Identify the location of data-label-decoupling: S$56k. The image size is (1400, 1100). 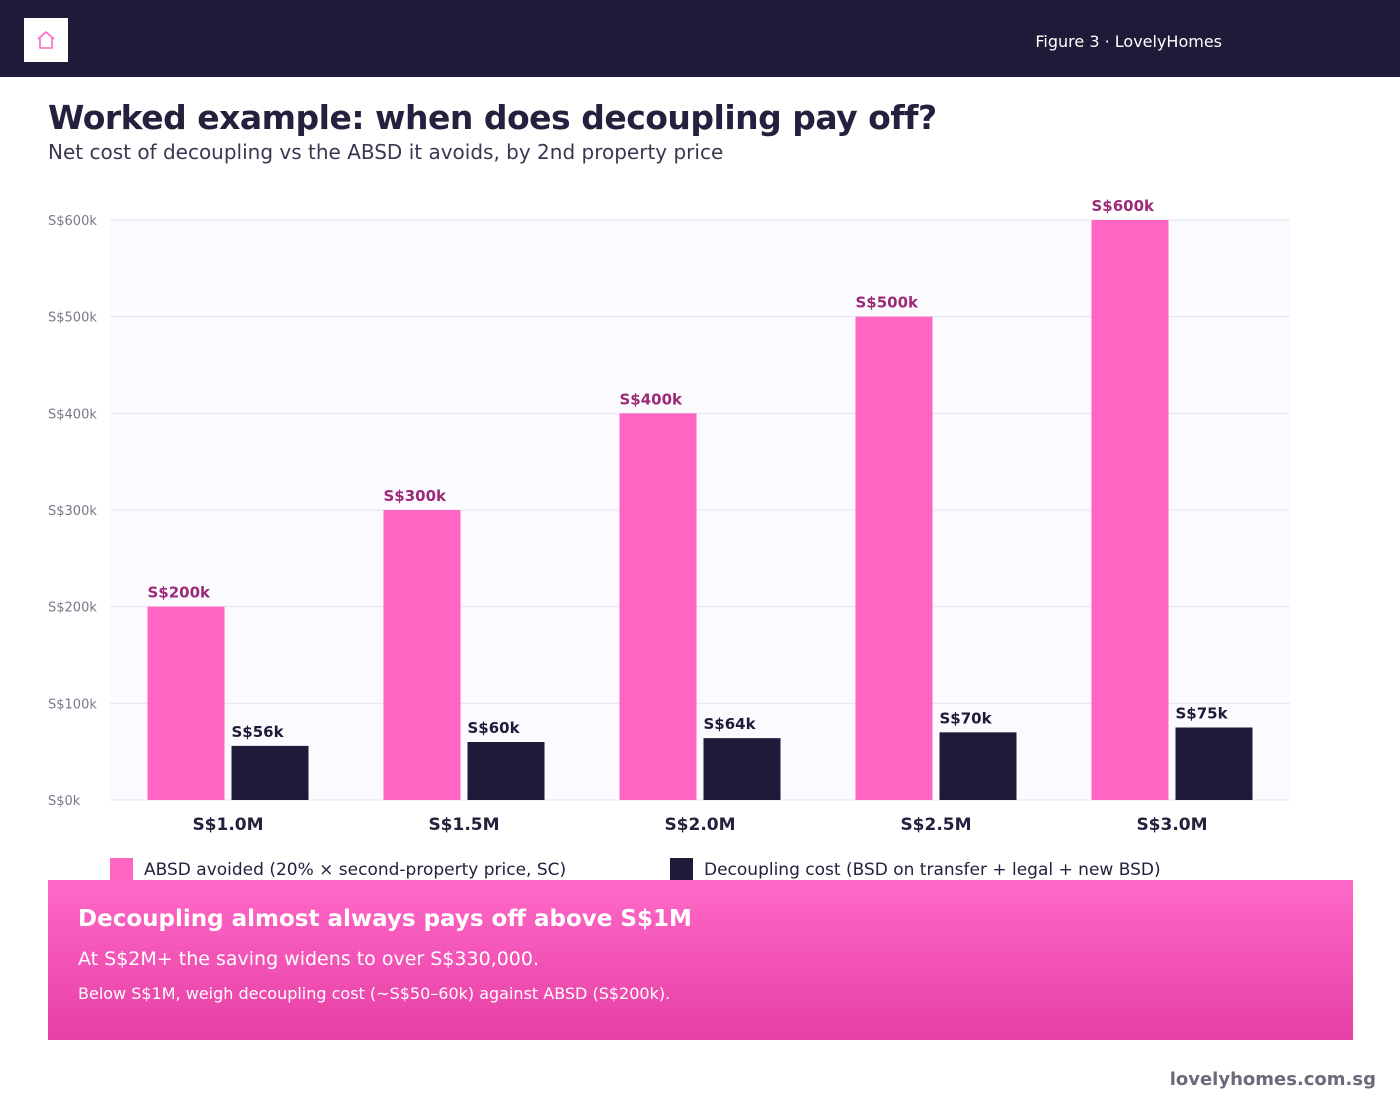
(258, 732).